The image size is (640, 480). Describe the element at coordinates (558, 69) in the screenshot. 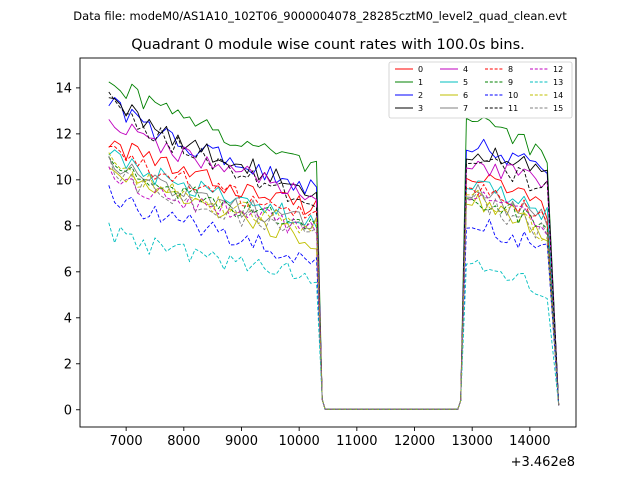

I see `legend-label-12: 12` at that location.